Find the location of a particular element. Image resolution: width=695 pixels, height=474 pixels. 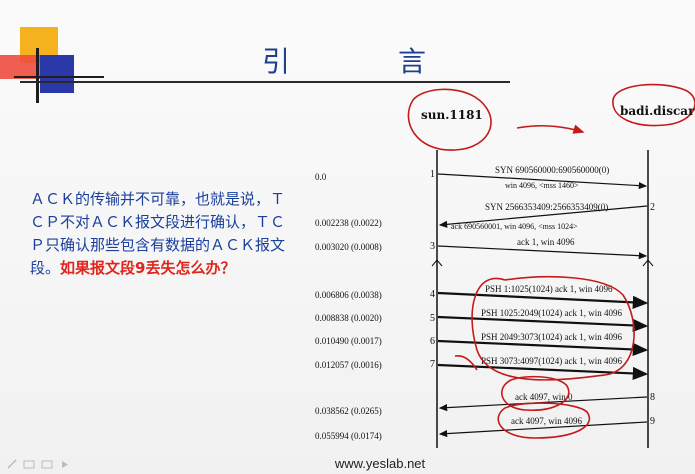

segment-number: 4 is located at coordinates (432, 294).